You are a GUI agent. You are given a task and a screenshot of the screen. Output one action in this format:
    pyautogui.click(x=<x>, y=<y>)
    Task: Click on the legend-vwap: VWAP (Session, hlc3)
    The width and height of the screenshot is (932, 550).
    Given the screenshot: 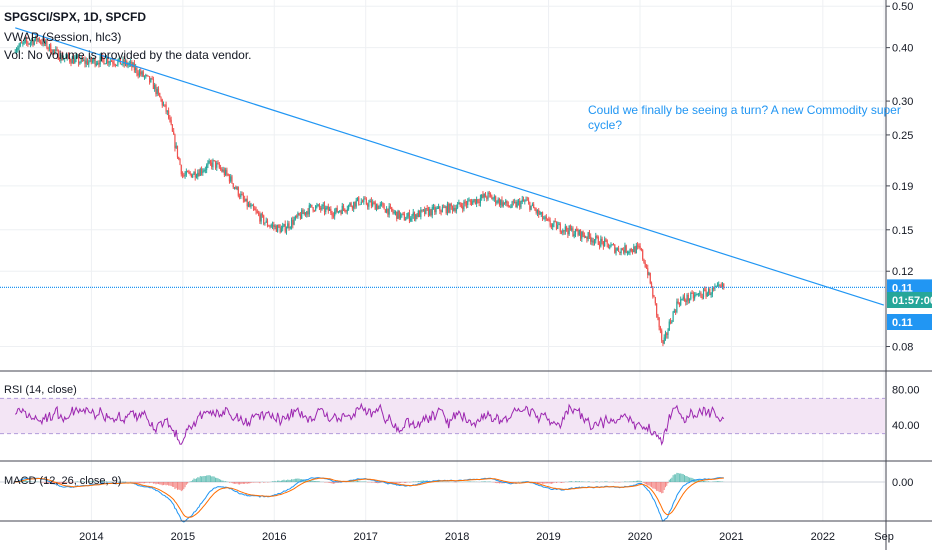 What is the action you would take?
    pyautogui.click(x=63, y=37)
    